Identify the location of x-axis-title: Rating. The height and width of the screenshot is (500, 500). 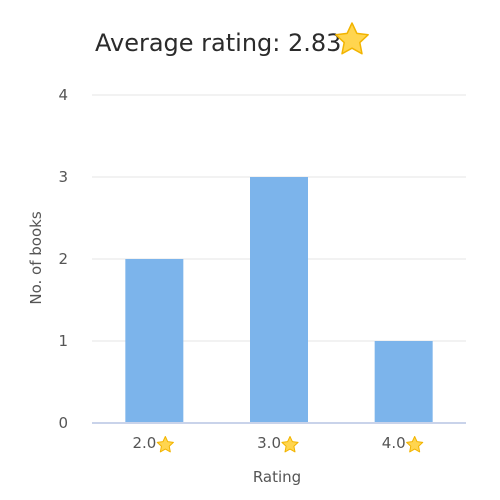
(277, 477).